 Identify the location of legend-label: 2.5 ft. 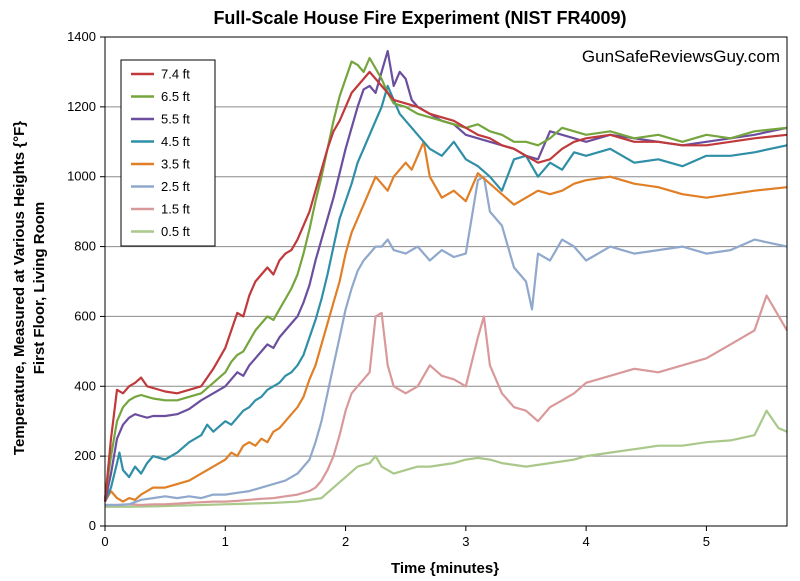
(175, 186).